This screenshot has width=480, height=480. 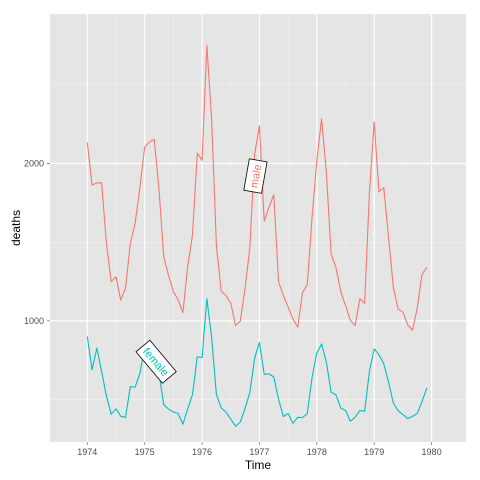 I want to click on x-axis: 1974 1975 1976 1977 1978 1979 1980, so click(x=259, y=449).